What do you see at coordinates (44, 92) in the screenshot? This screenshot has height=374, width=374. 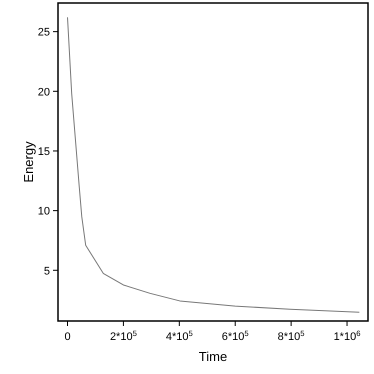 I see `y-tick-label: 20` at bounding box center [44, 92].